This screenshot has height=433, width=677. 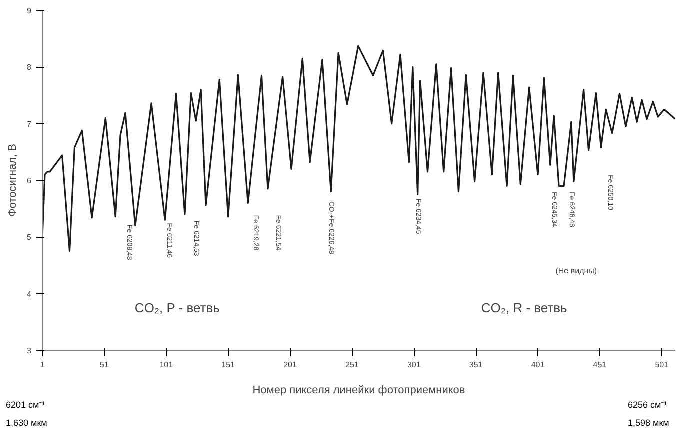 What do you see at coordinates (648, 405) in the screenshot?
I see `text: 6256 см⁻¹` at bounding box center [648, 405].